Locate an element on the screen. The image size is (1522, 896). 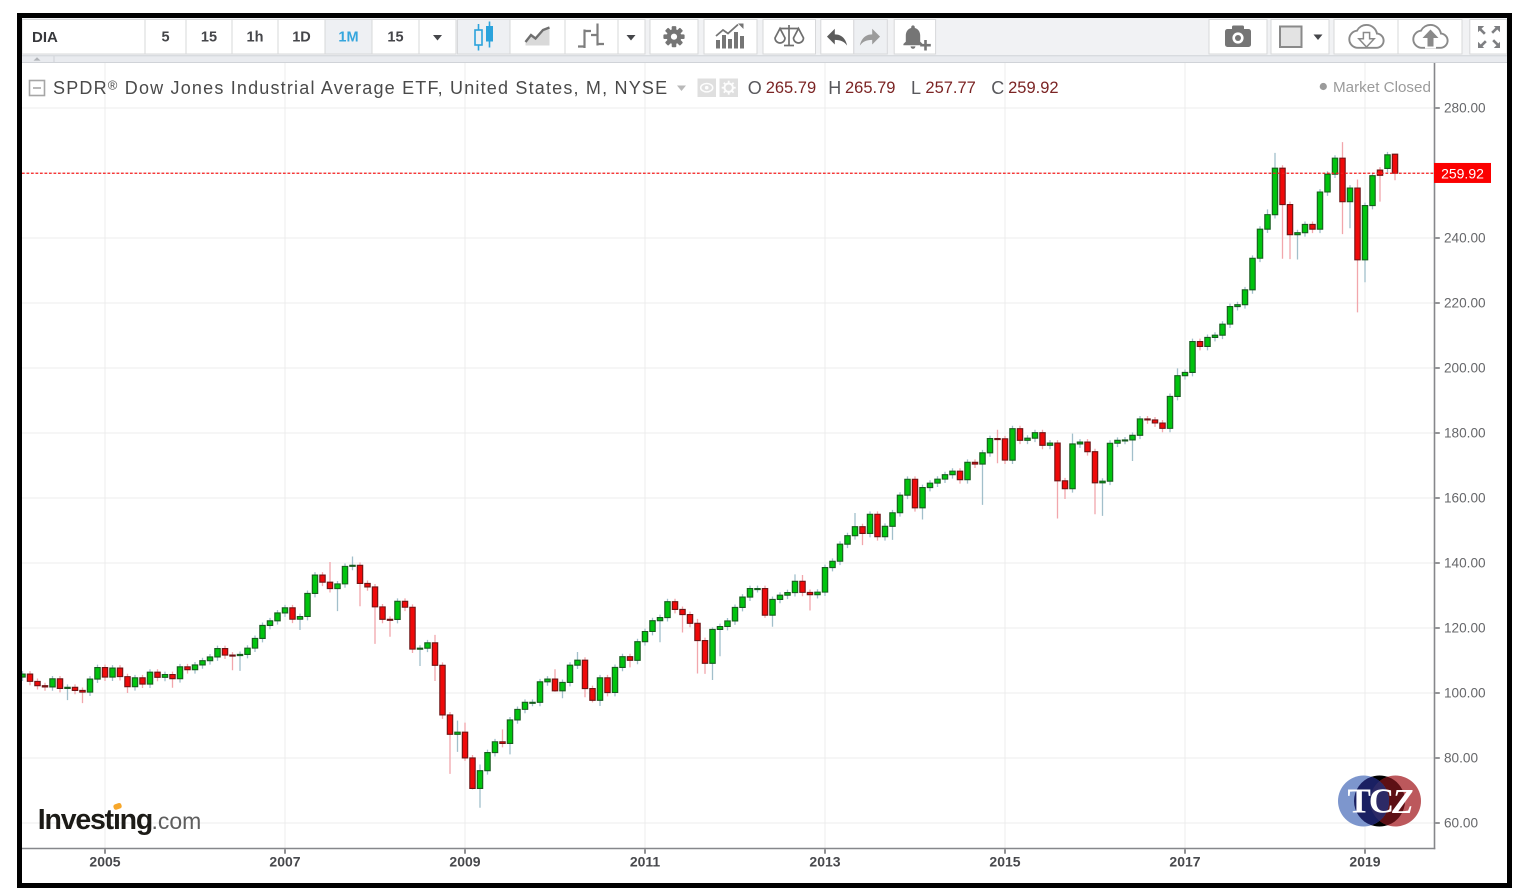
svg-text: 2005 is located at coordinates (104, 862).